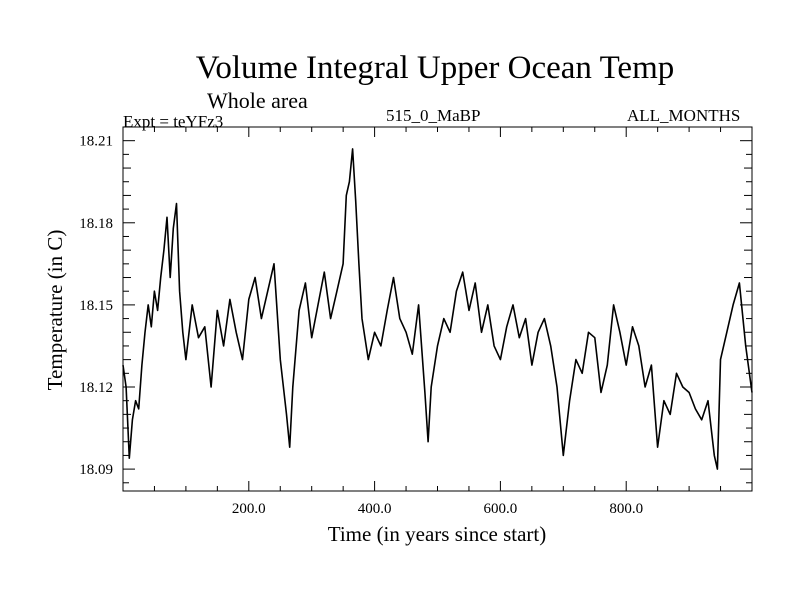 This screenshot has height=600, width=800. What do you see at coordinates (433, 115) in the screenshot?
I see `run-label: 515_0_MaBP` at bounding box center [433, 115].